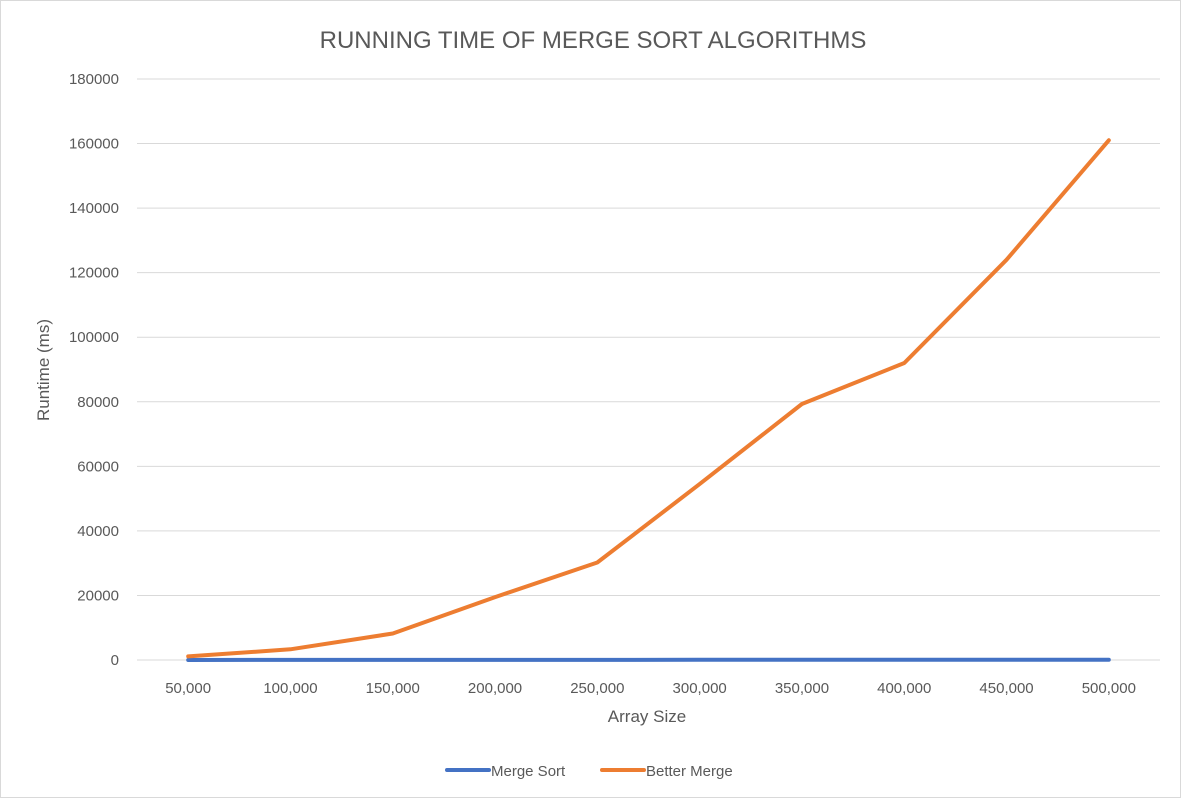 The width and height of the screenshot is (1183, 800). Describe the element at coordinates (647, 716) in the screenshot. I see `x-axis-title: Array Size` at that location.